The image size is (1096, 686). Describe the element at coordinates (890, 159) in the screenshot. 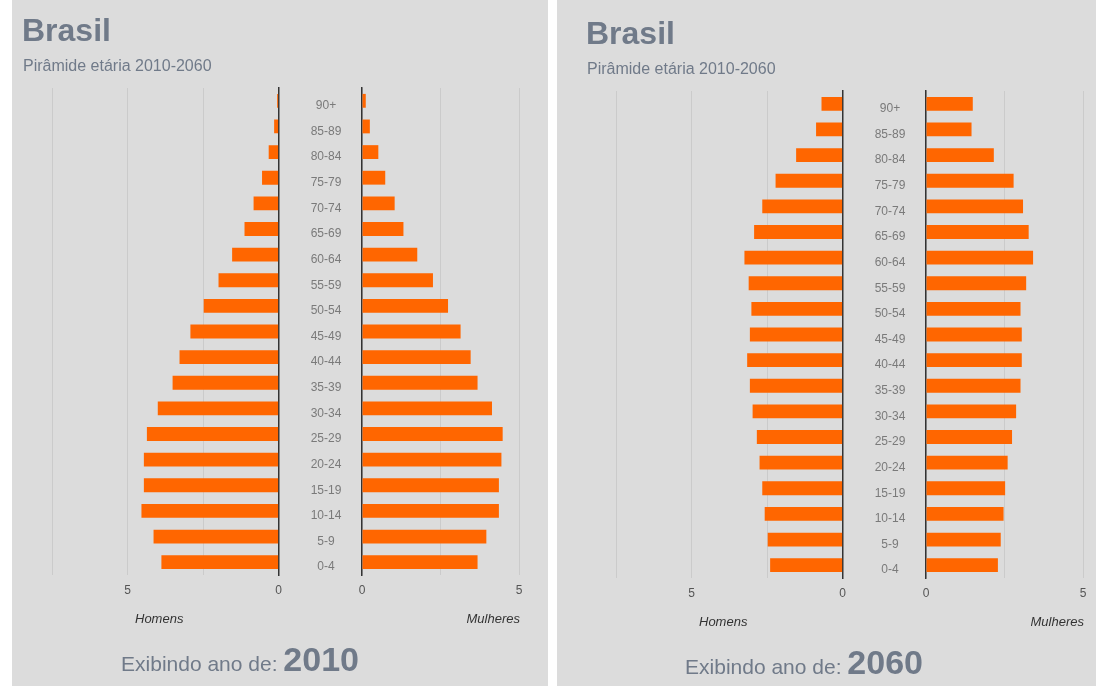

I see `y-tick-label: 80-84` at that location.